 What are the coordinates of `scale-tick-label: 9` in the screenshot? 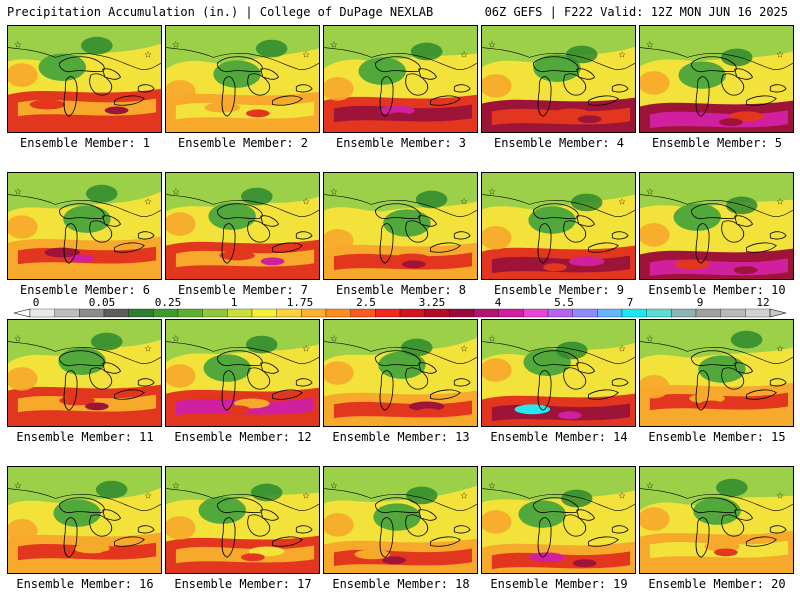 It's located at (700, 302).